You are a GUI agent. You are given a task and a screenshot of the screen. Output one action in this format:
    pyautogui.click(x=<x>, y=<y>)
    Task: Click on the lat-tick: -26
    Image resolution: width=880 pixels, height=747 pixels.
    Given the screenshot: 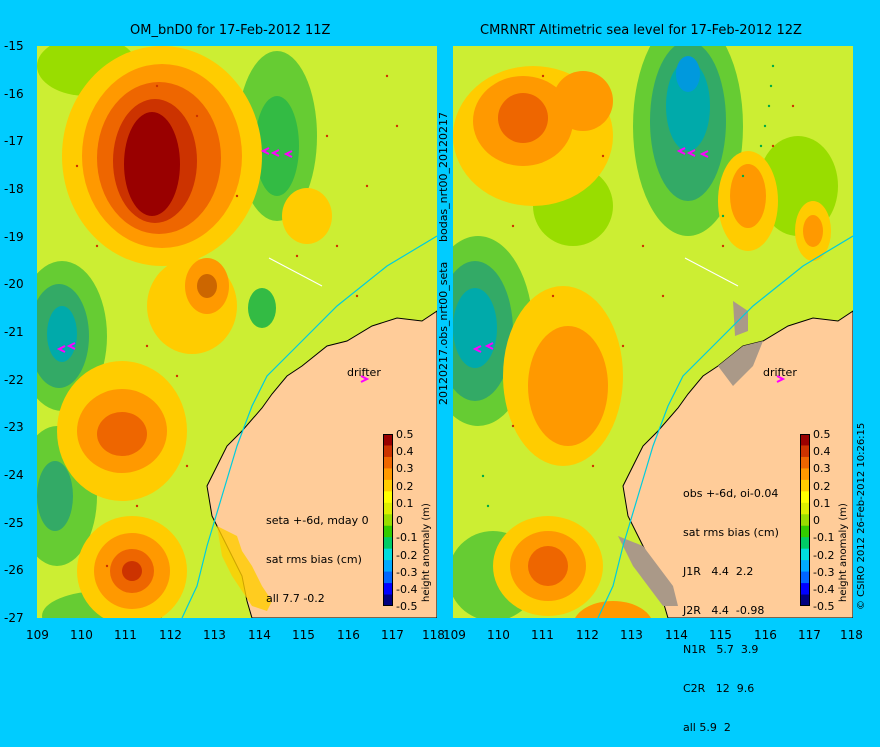 What is the action you would take?
    pyautogui.click(x=14, y=570)
    